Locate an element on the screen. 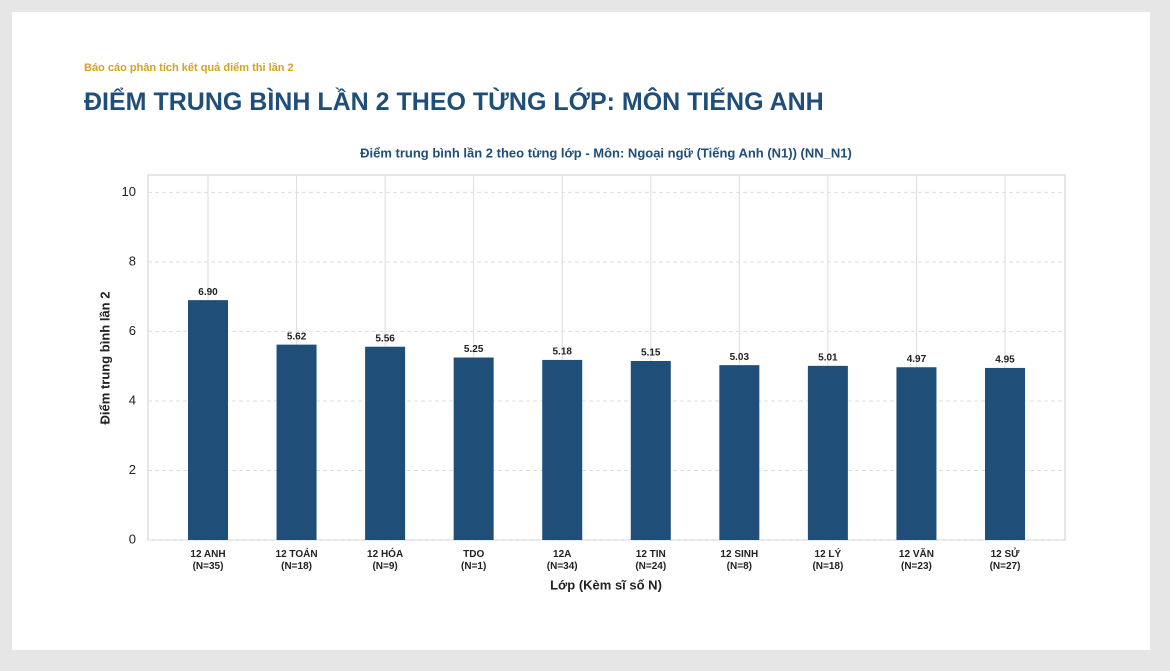 The height and width of the screenshot is (671, 1170). x-tick-label: 12 TIN (N=24) is located at coordinates (650, 560).